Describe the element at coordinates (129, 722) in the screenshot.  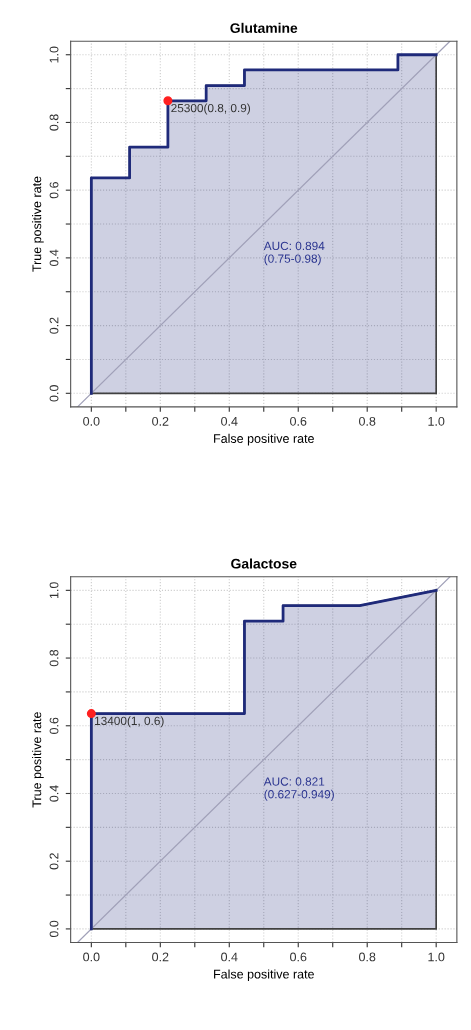
I see `annotation: 13400(1, 0.6)` at that location.